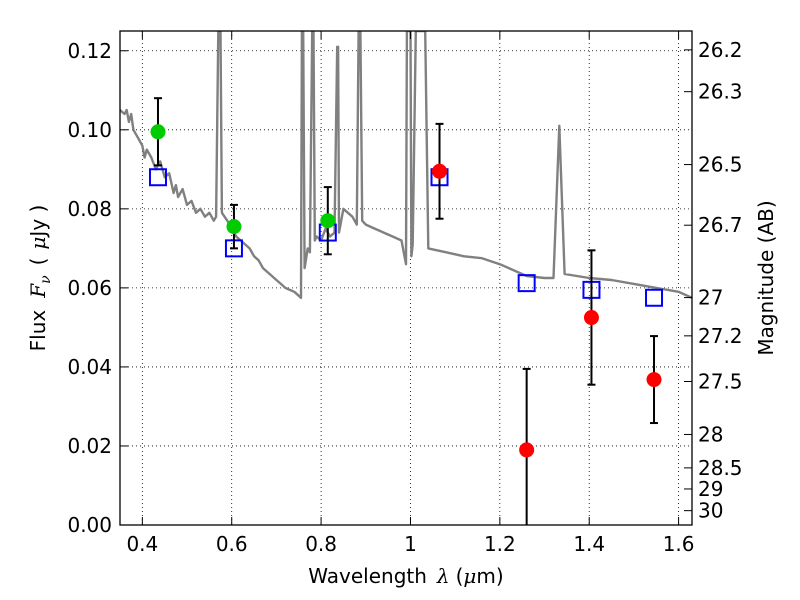 The height and width of the screenshot is (600, 800). Describe the element at coordinates (89, 525) in the screenshot. I see `y-tick-label: 0.00` at that location.